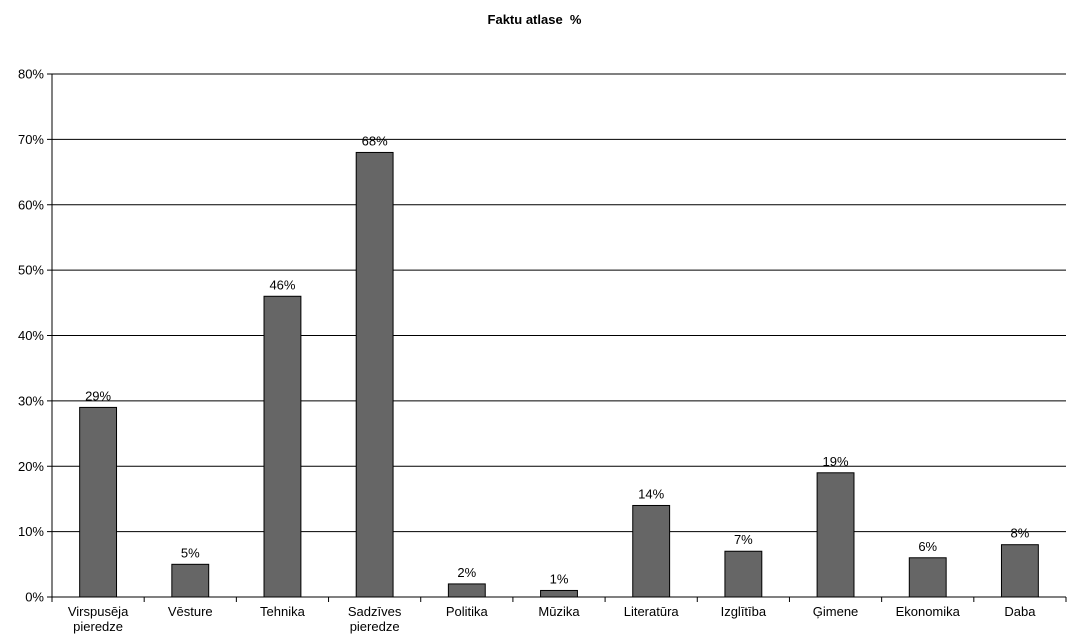 The width and height of the screenshot is (1069, 642). Describe the element at coordinates (31, 139) in the screenshot. I see `y-tick-label: 70%` at that location.